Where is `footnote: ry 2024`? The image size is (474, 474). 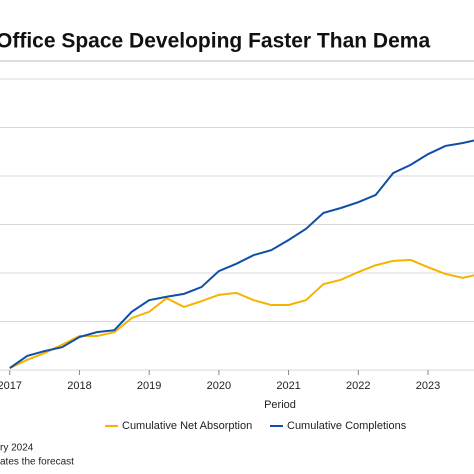
footnote: ry 2024 is located at coordinates (17, 448).